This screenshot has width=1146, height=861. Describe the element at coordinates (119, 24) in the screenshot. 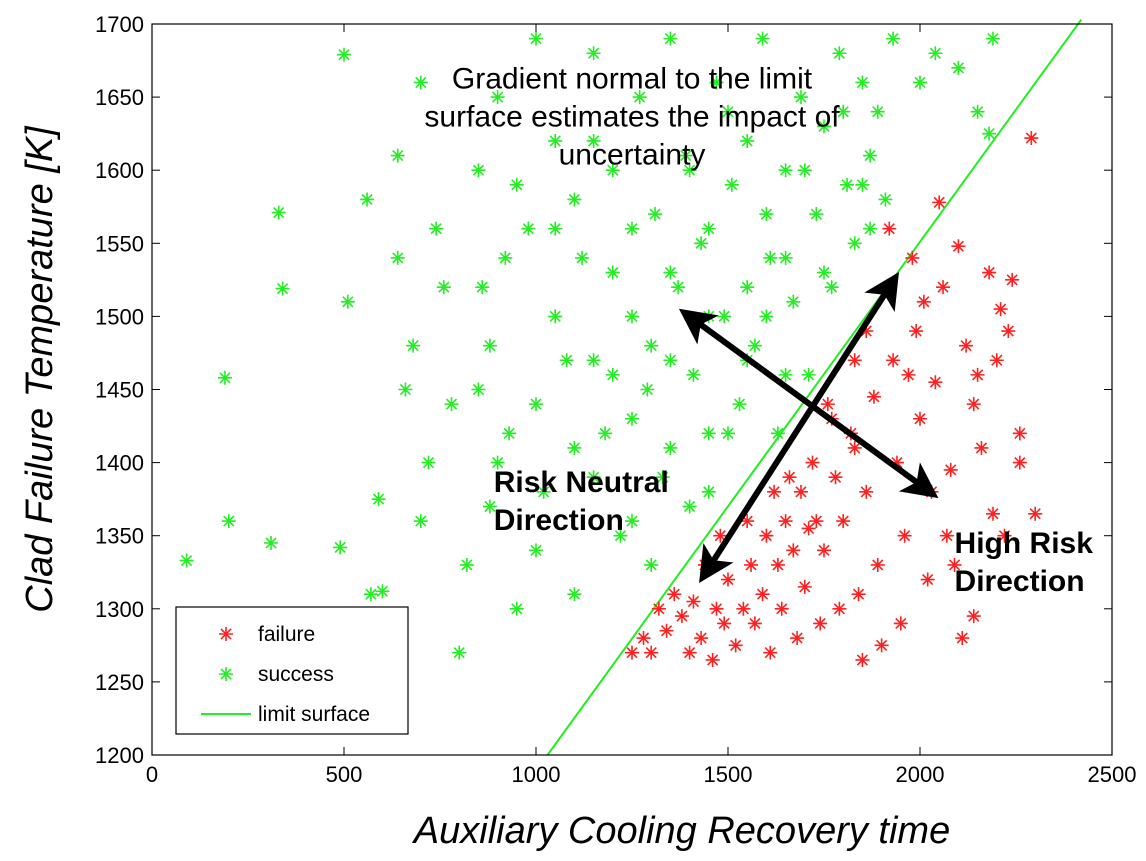

I see `y-tick-label: 1700` at that location.